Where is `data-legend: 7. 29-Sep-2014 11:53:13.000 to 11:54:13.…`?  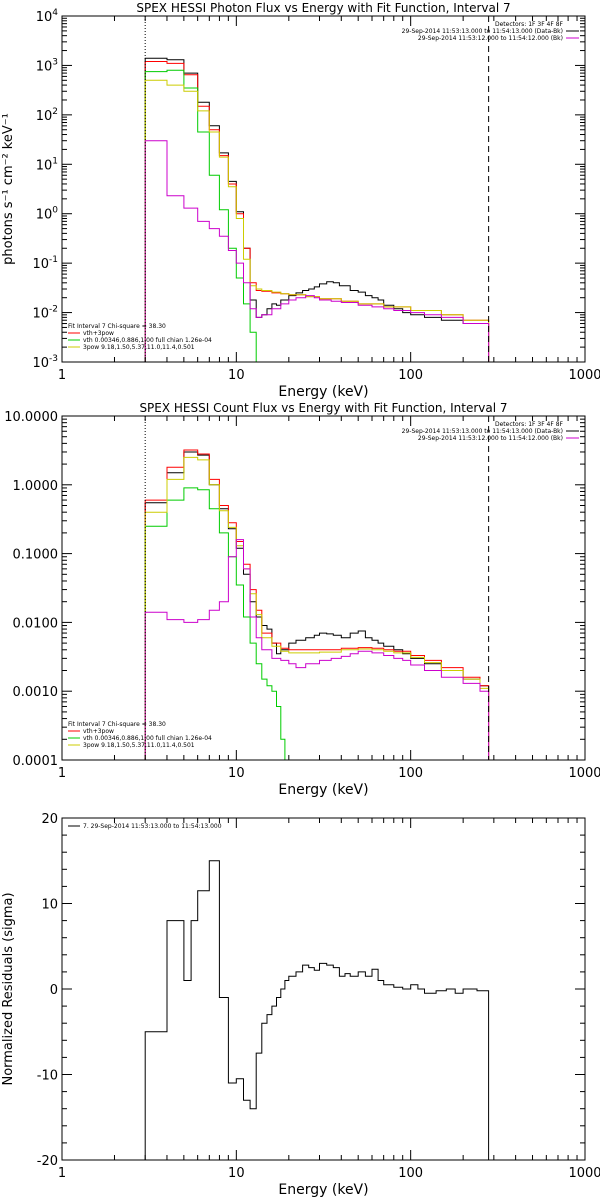 data-legend: 7. 29-Sep-2014 11:53:13.000 to 11:54:13.… is located at coordinates (145, 826).